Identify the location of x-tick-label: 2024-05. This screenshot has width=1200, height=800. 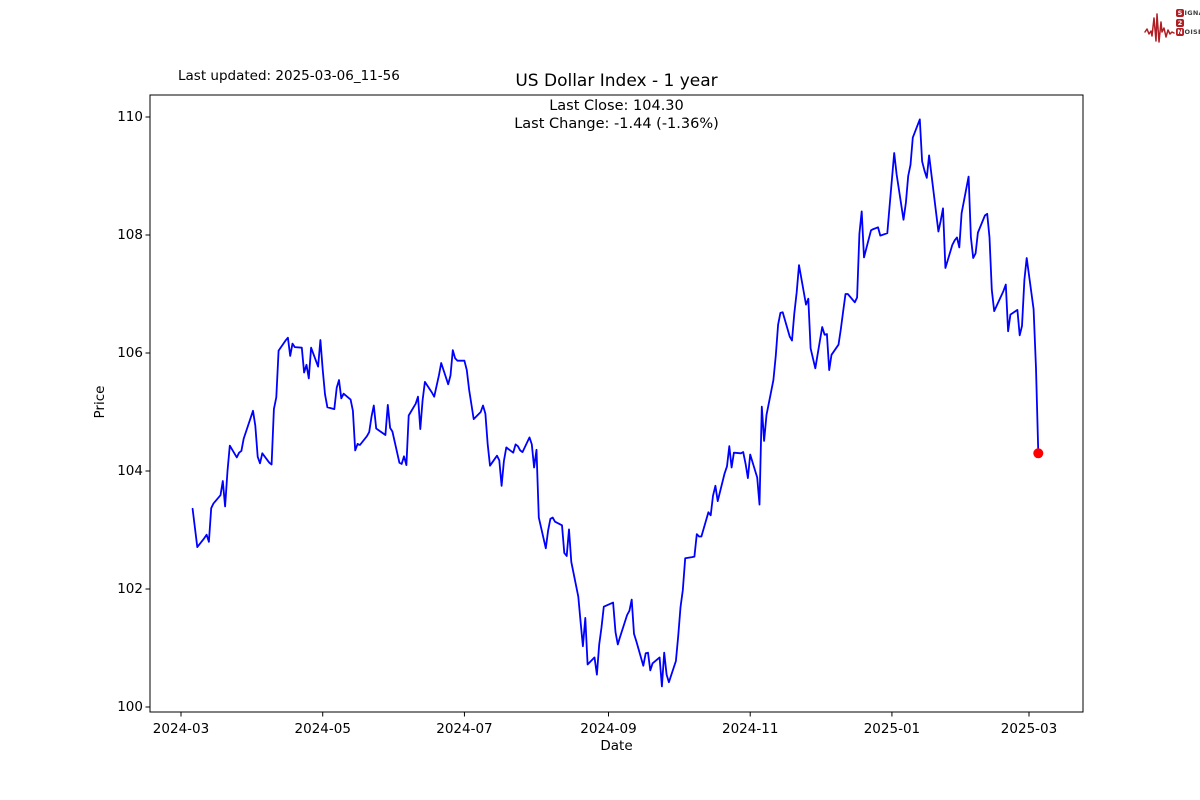
(322, 729).